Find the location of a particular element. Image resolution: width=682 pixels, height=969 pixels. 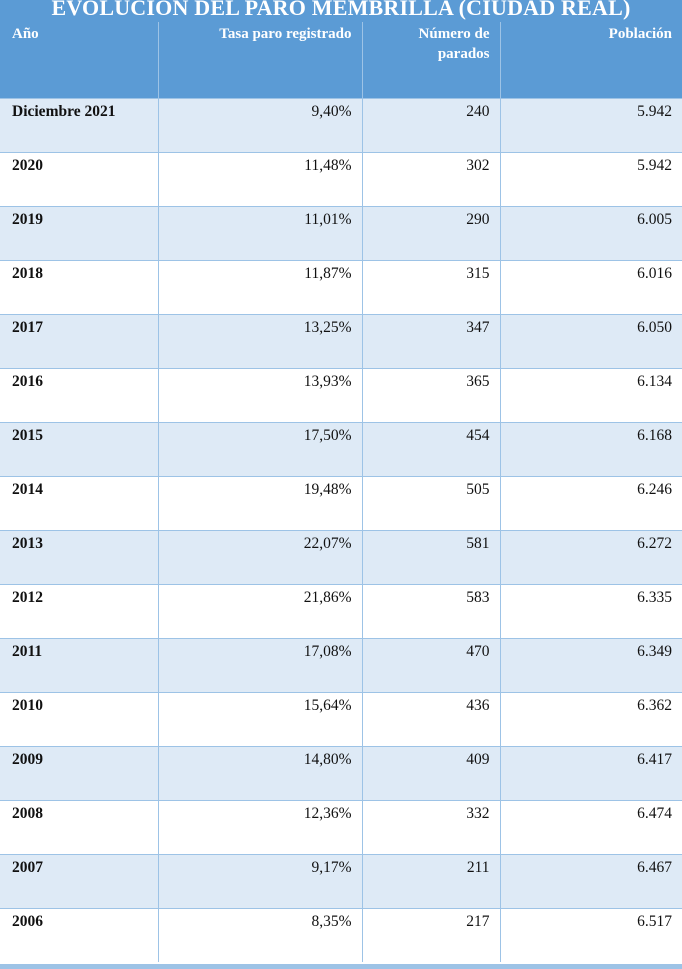

cell-year: 2019 is located at coordinates (79, 232).